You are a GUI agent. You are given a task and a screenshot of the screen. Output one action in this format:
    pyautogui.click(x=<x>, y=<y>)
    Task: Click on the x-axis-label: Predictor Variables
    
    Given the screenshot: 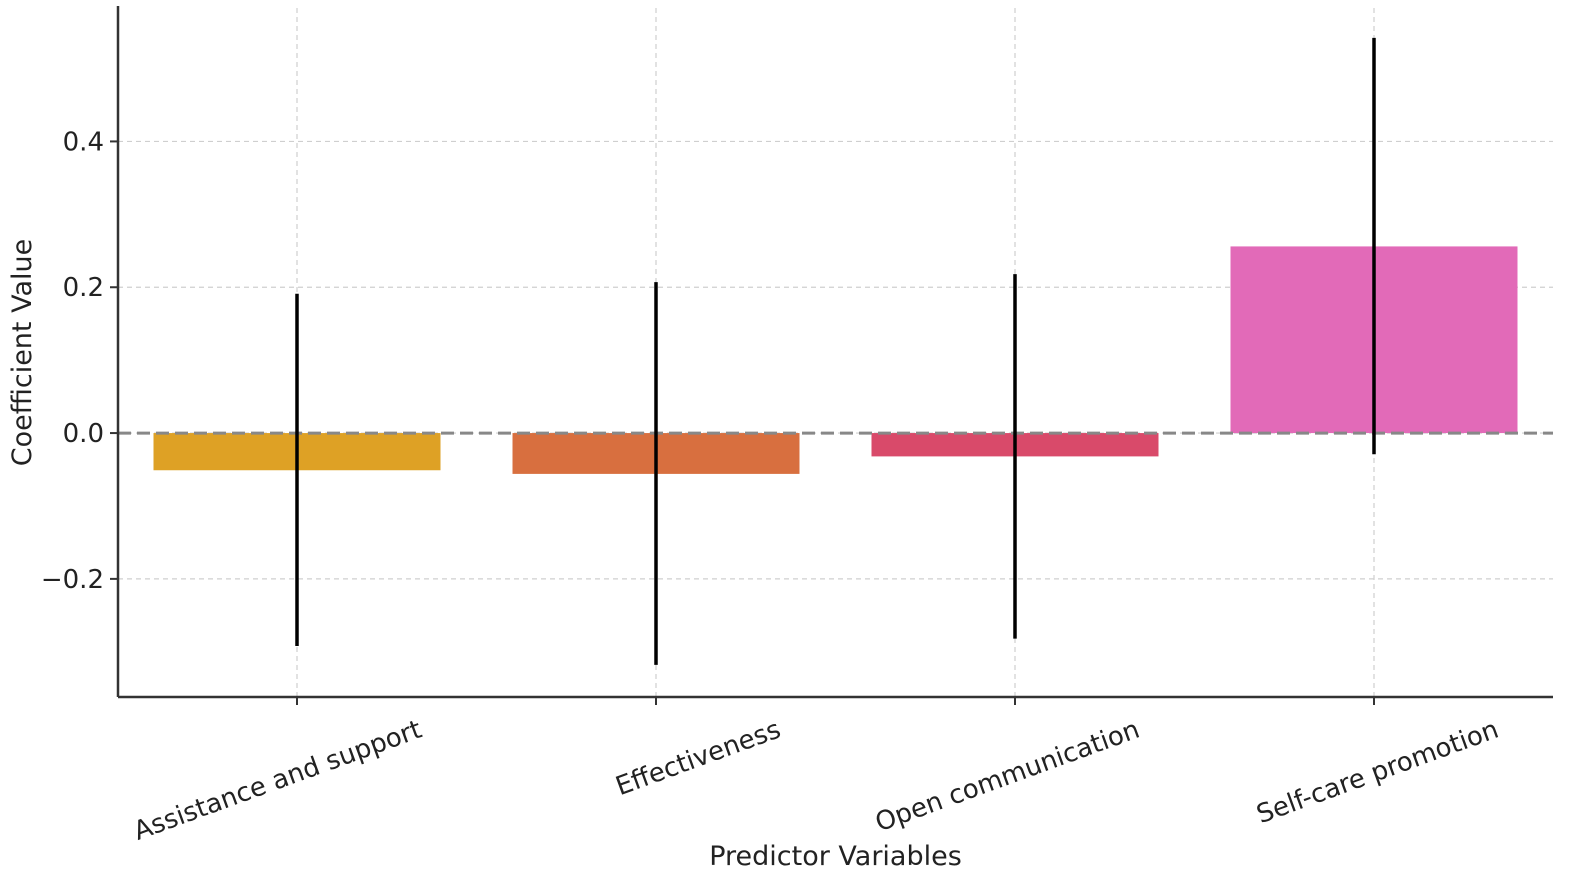 What is the action you would take?
    pyautogui.click(x=835, y=856)
    